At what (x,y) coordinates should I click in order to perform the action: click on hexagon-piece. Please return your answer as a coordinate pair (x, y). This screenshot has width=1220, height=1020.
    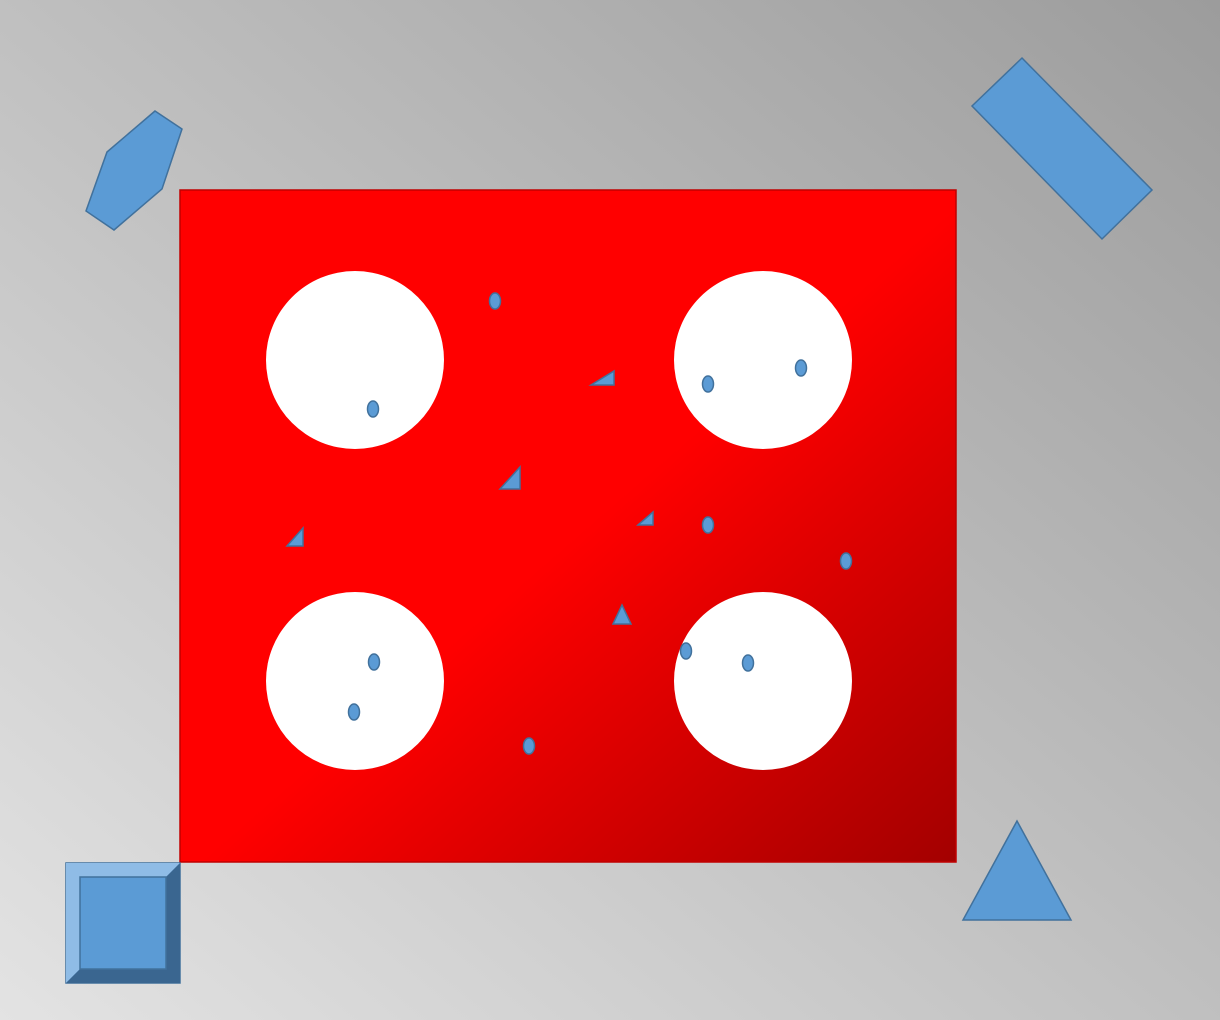
    Looking at the image, I should click on (134, 170).